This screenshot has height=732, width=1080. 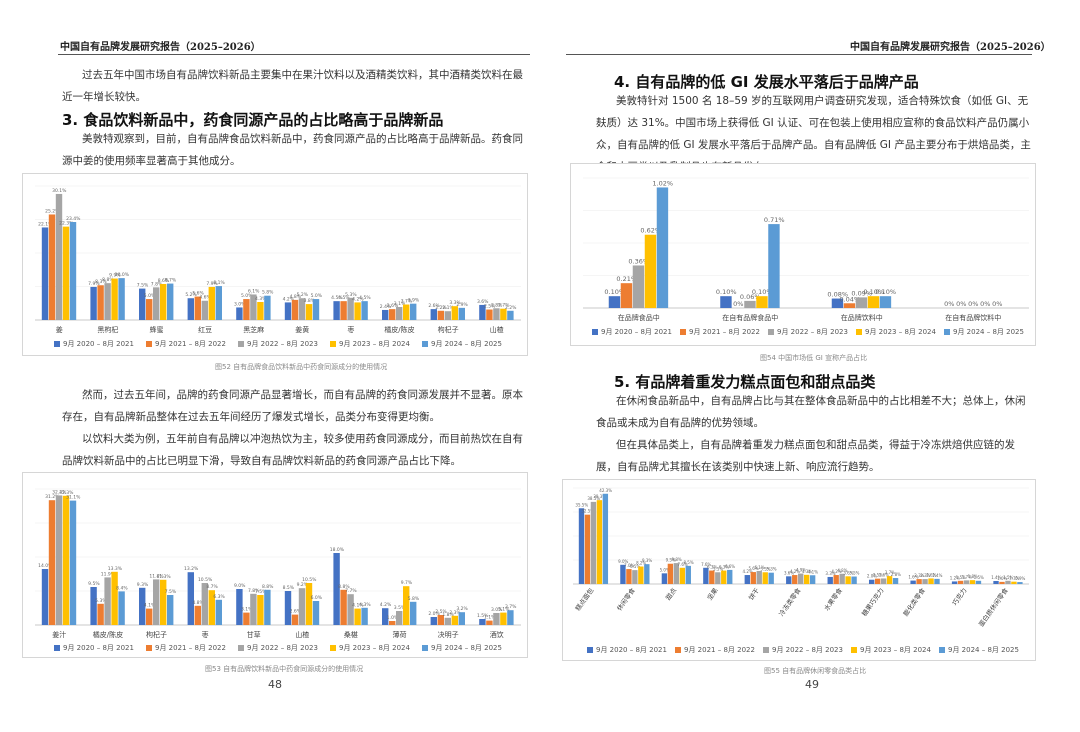 I want to click on legend-label: 9月 2020 – 8月 2021, so click(x=98, y=648).